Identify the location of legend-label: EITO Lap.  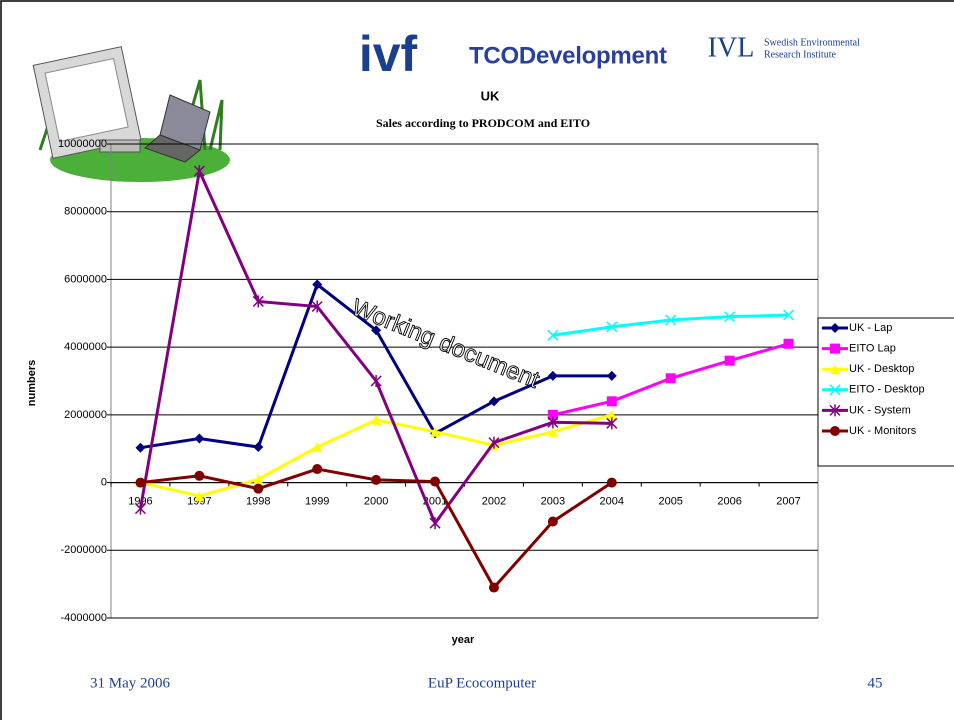
(872, 349).